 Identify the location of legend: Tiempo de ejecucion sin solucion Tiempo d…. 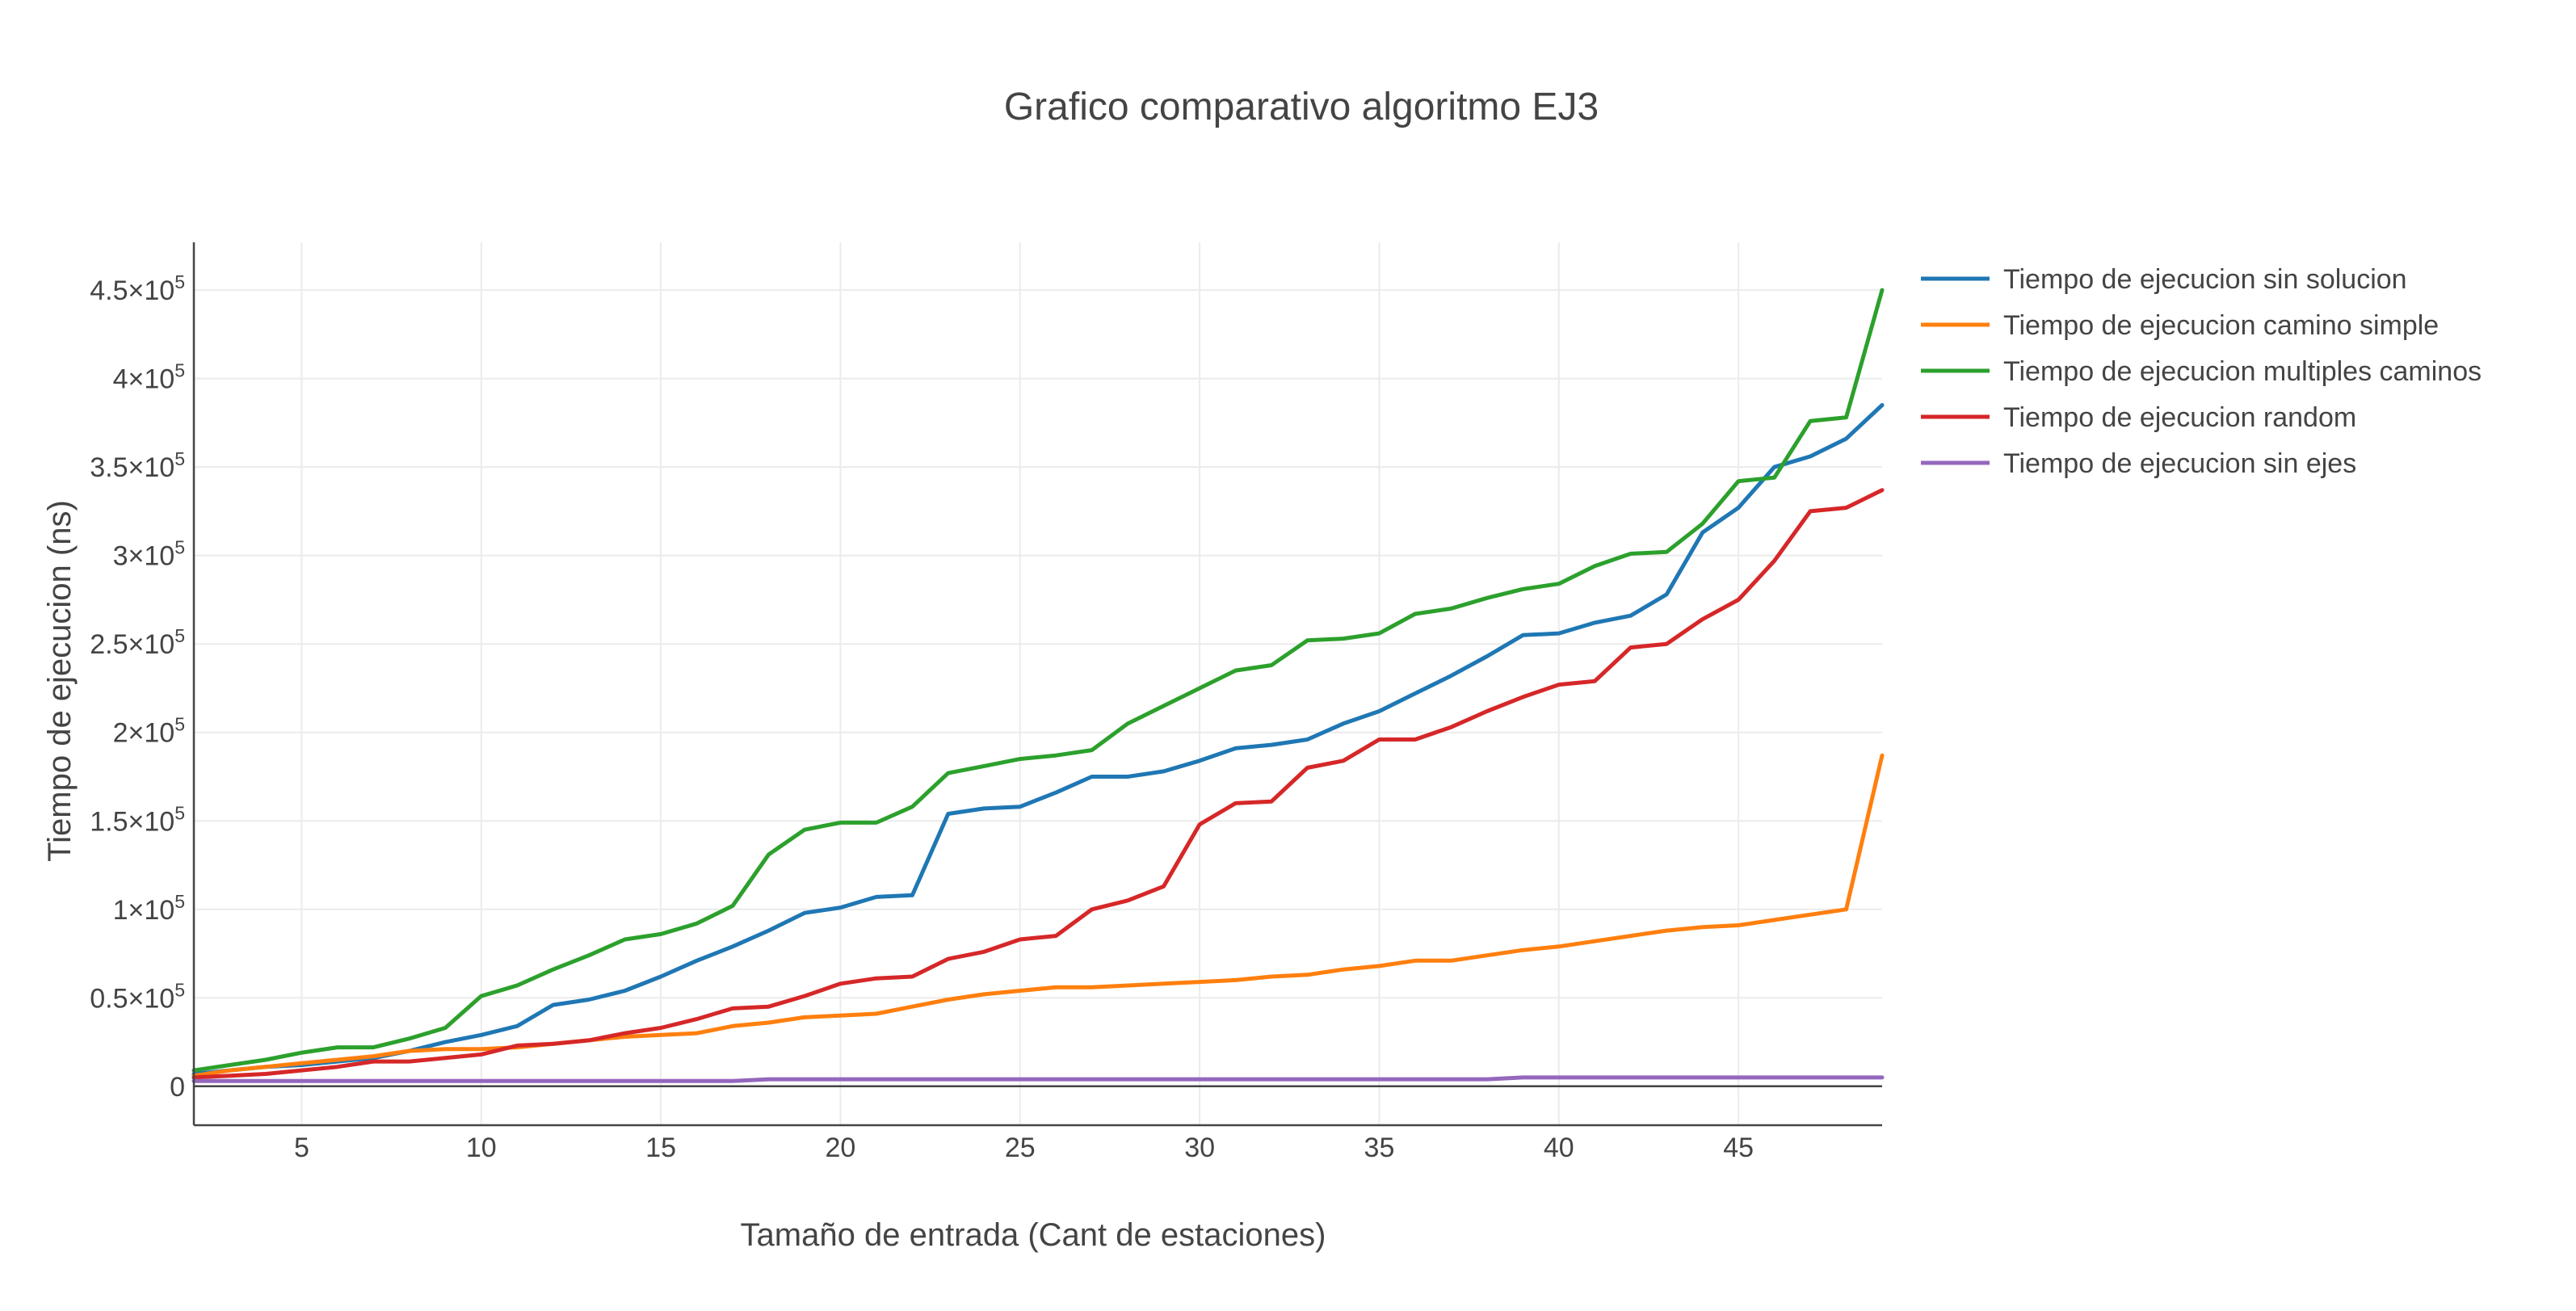
(2201, 371).